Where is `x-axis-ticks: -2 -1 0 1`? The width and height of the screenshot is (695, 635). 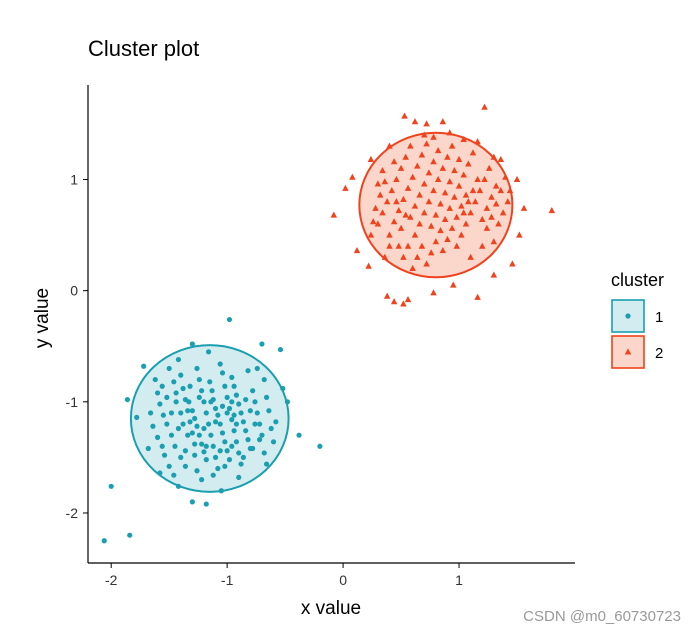
x-axis-ticks: -2 -1 0 1 is located at coordinates (284, 575).